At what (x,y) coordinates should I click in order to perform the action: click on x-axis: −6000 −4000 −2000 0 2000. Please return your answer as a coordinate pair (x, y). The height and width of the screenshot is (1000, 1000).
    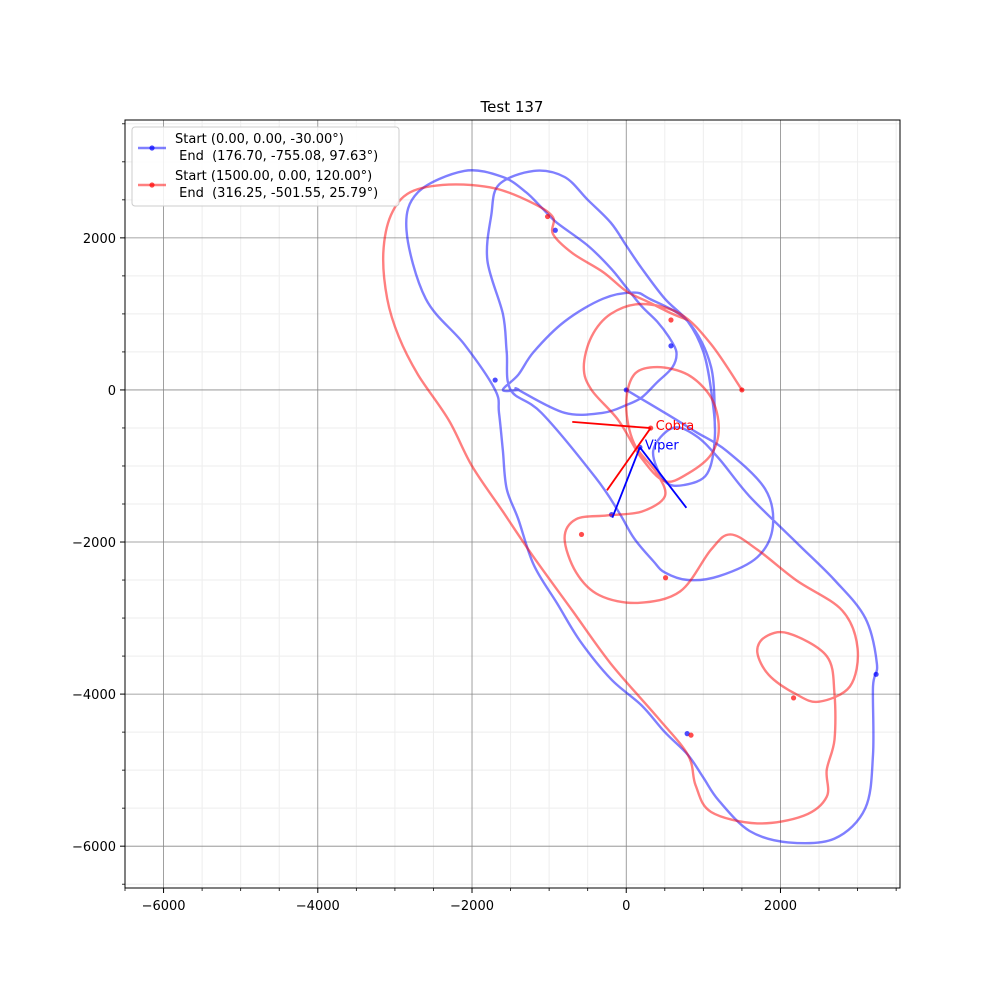
    Looking at the image, I should click on (510, 901).